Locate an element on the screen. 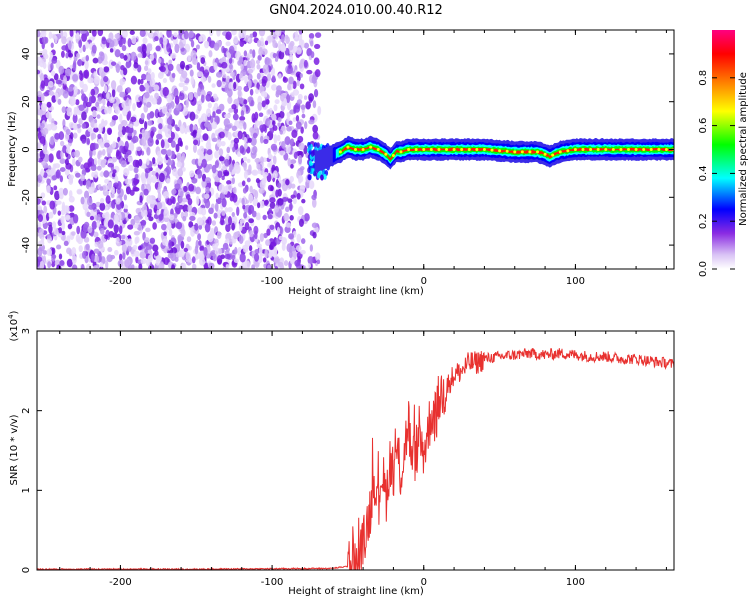  snr-xtick-label: 0 is located at coordinates (424, 582).